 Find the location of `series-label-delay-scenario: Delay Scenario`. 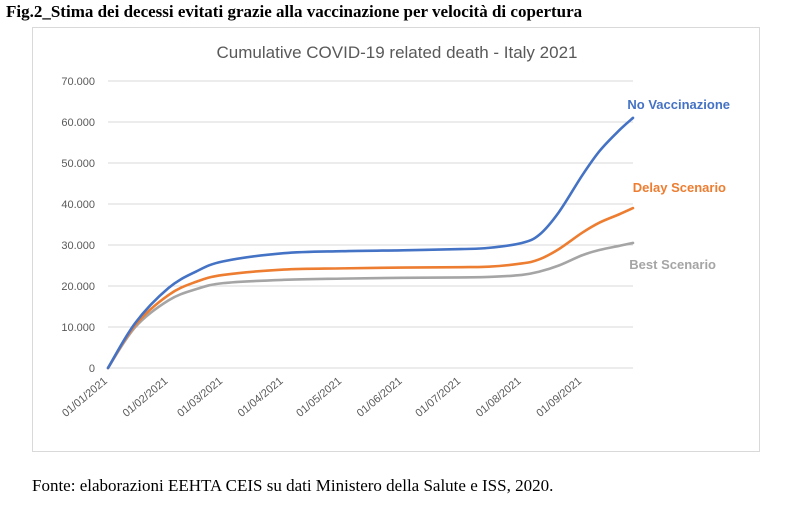

series-label-delay-scenario: Delay Scenario is located at coordinates (679, 187).